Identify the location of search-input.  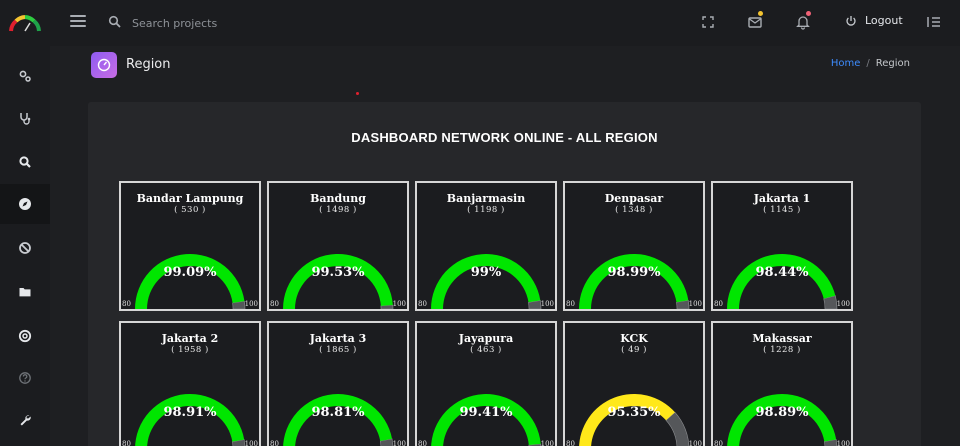
(242, 23).